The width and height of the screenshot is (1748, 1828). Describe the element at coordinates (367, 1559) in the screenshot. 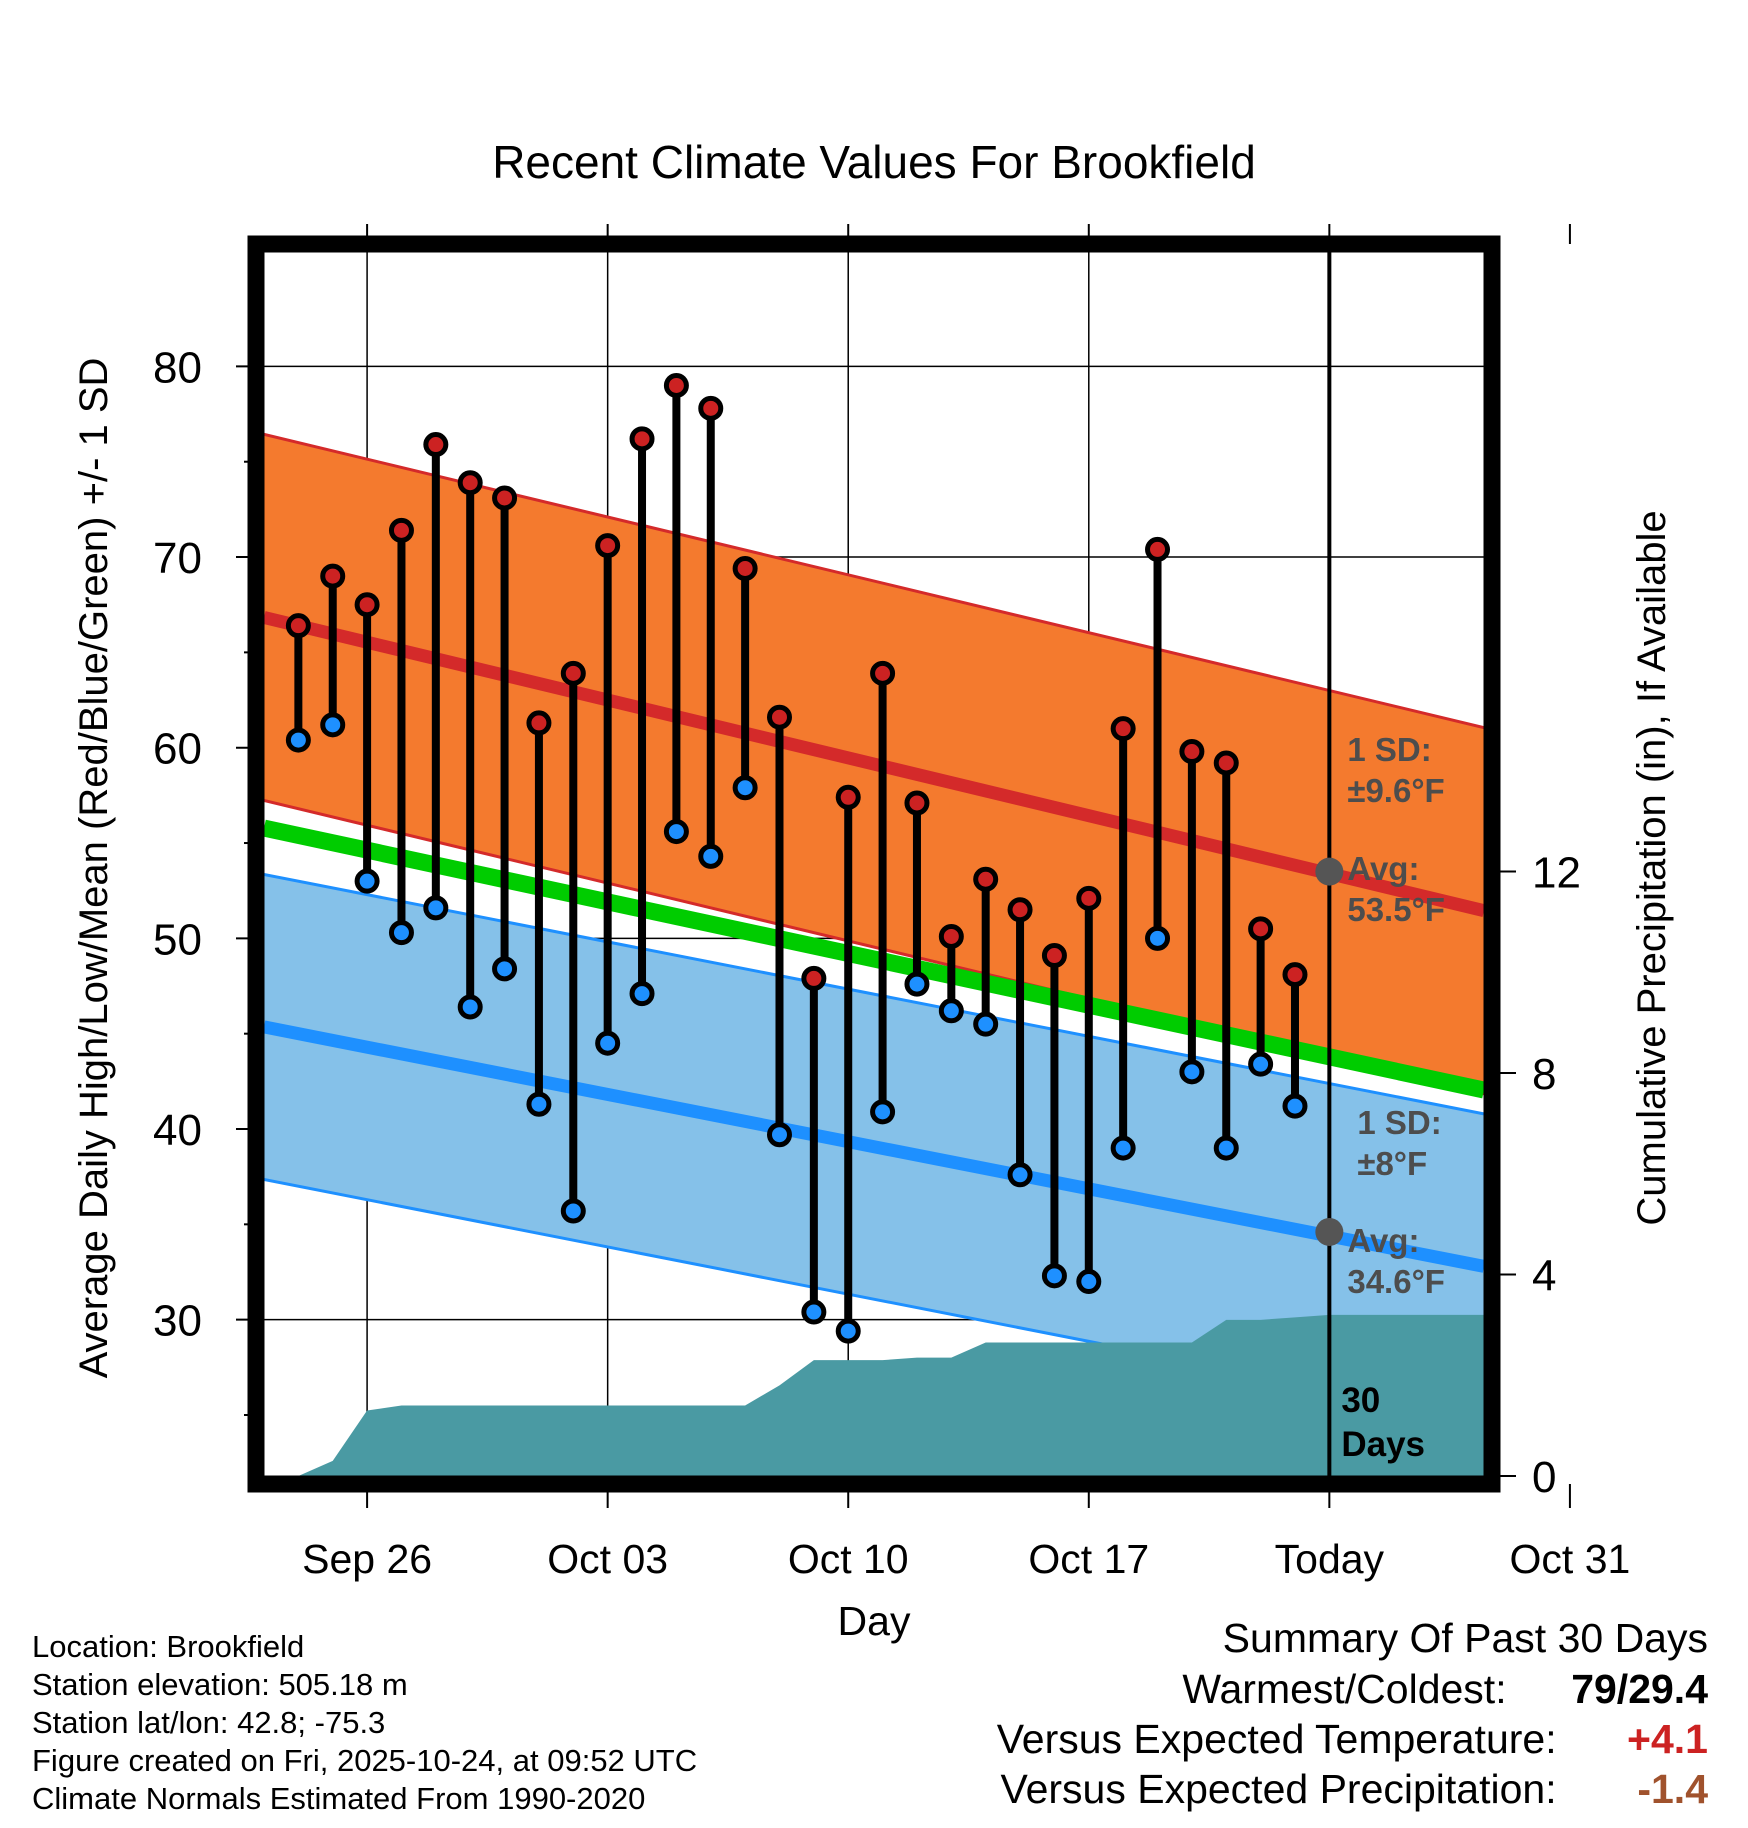

I see `x-tick-label: Sep 26` at that location.